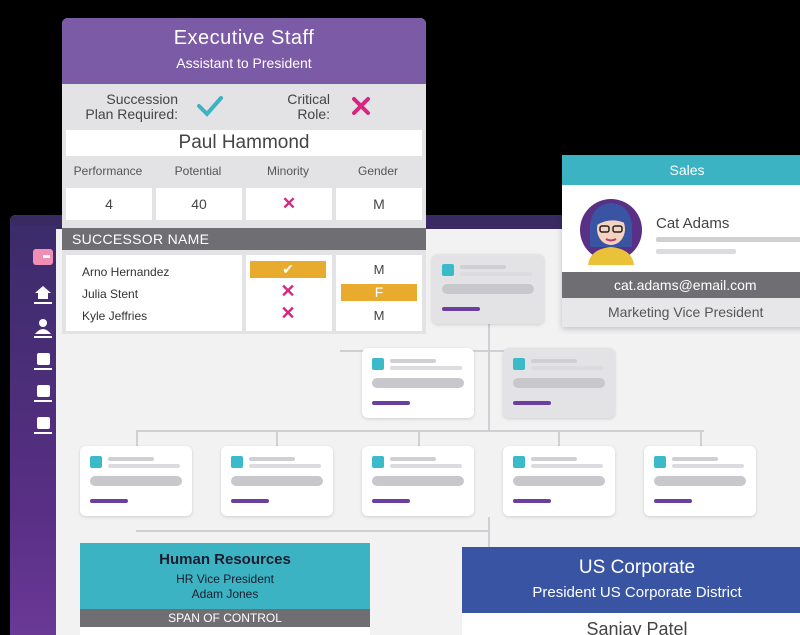 The image size is (800, 635). What do you see at coordinates (681, 312) in the screenshot?
I see `sales-role: Marketing Vice President` at bounding box center [681, 312].